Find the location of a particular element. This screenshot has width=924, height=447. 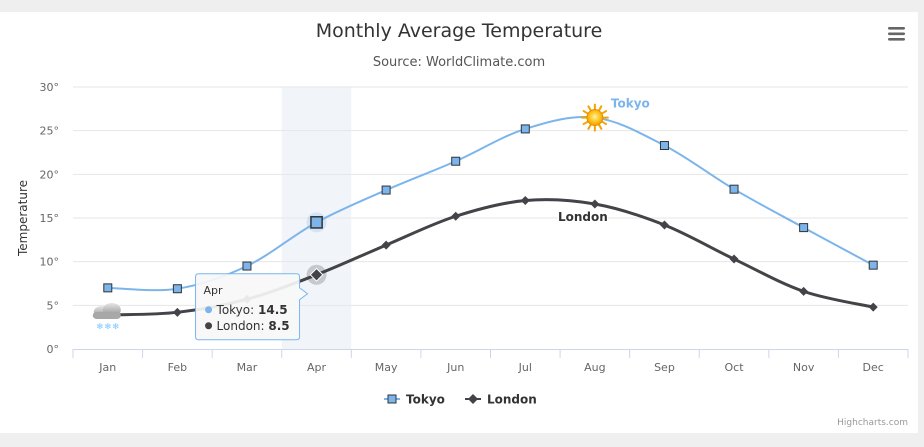

sun-disc is located at coordinates (595, 117).